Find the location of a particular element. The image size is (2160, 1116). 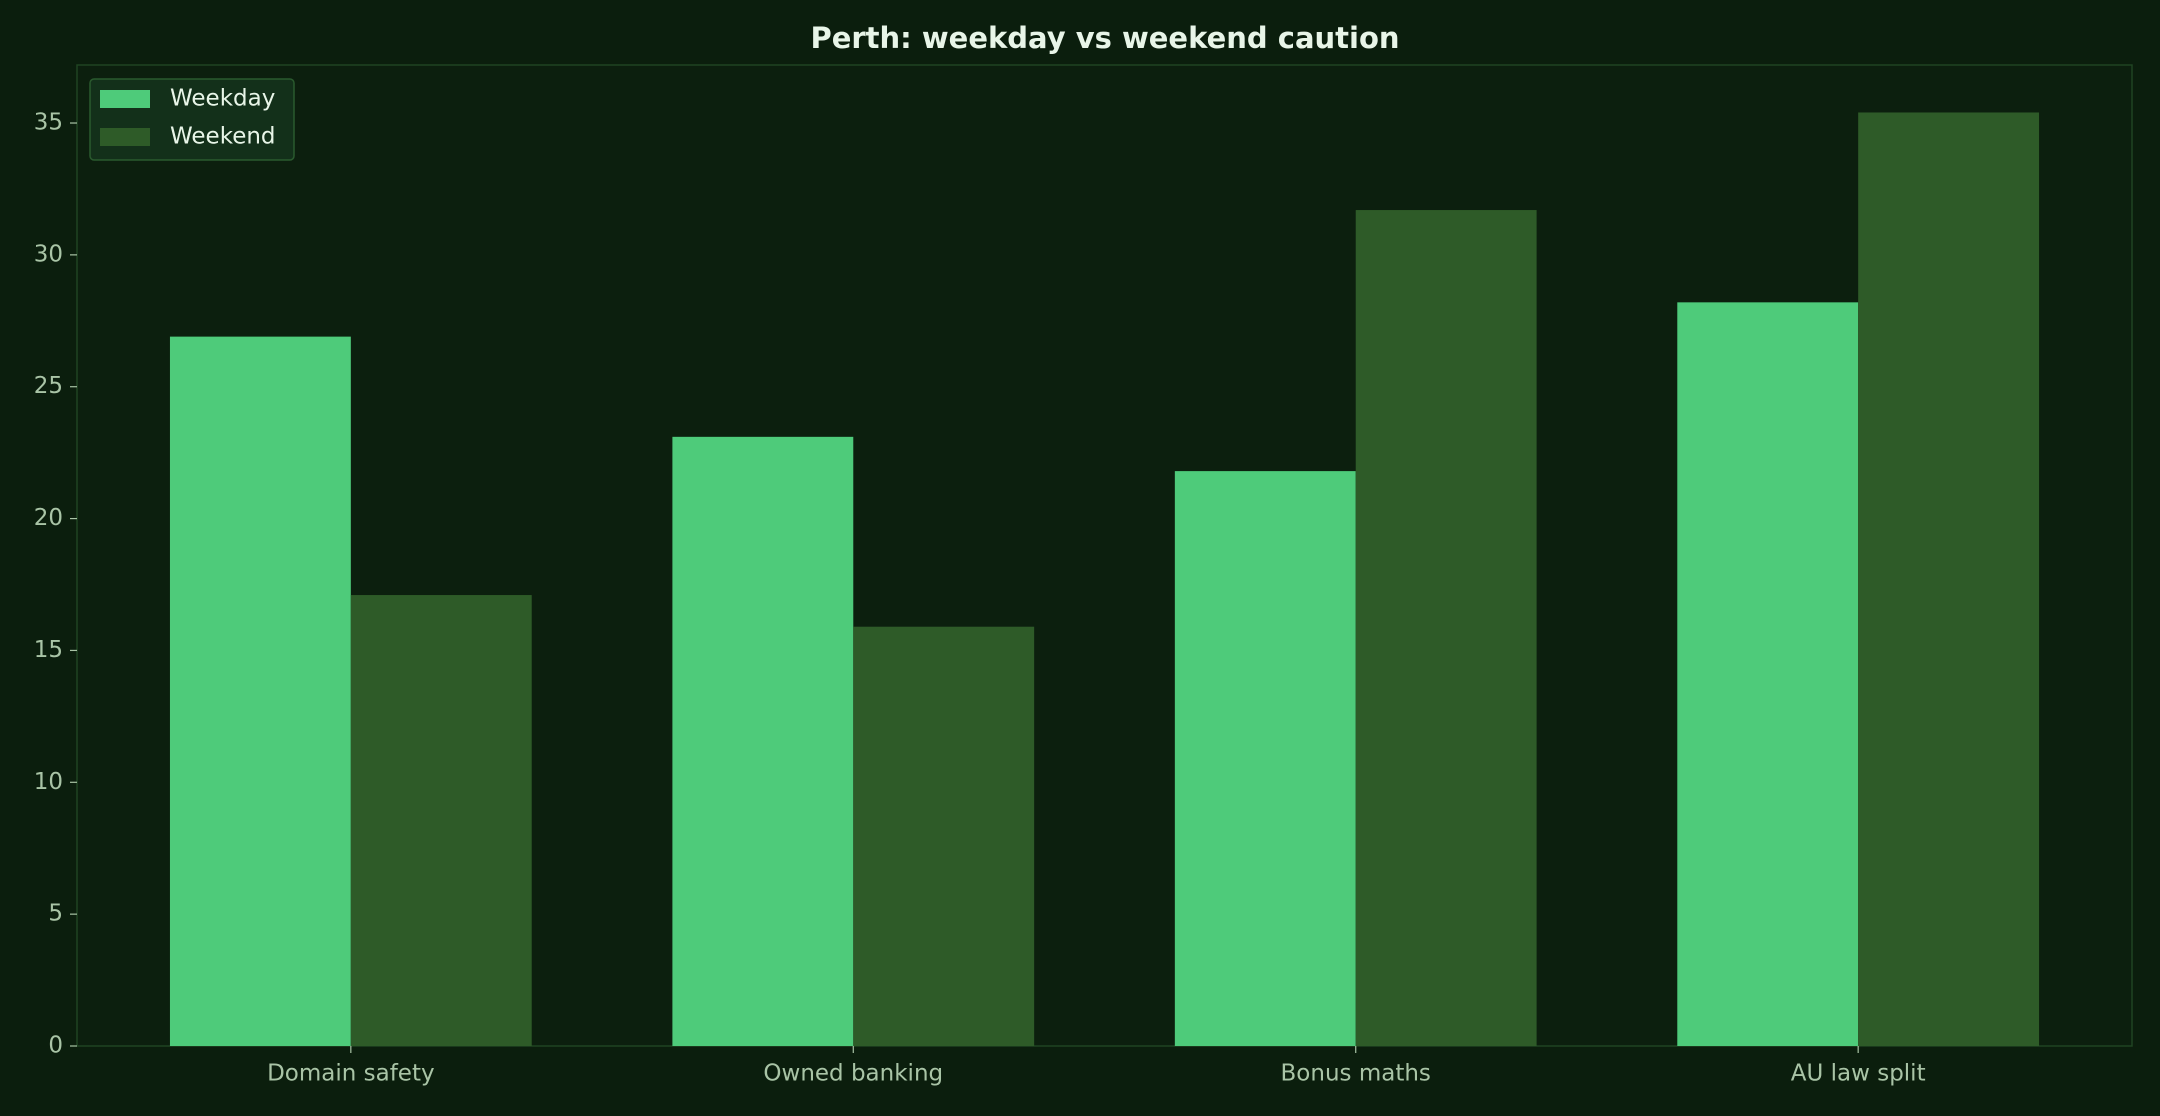

x-tick-label: Domain safety is located at coordinates (351, 1074).